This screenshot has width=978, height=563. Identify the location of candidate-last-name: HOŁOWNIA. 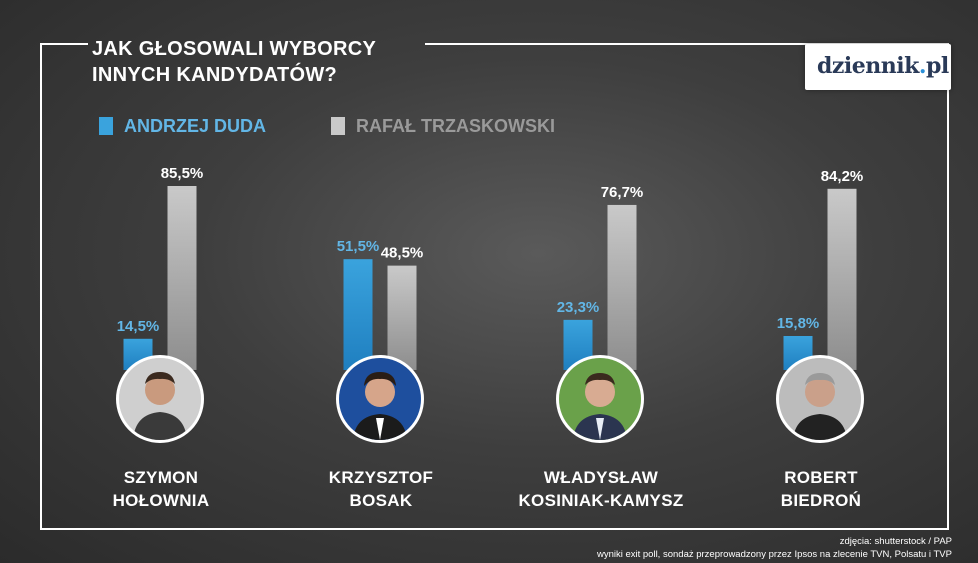
(161, 500).